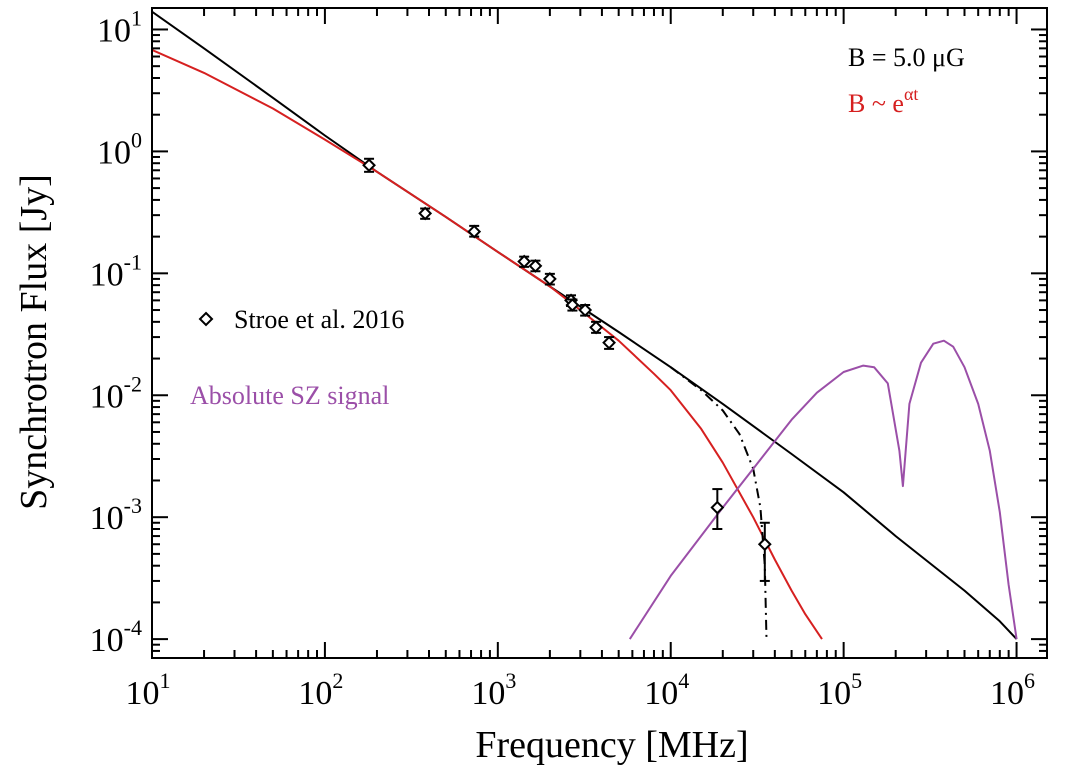 The image size is (1065, 771). I want to click on y-tick-label: 10⁰, so click(119, 149).